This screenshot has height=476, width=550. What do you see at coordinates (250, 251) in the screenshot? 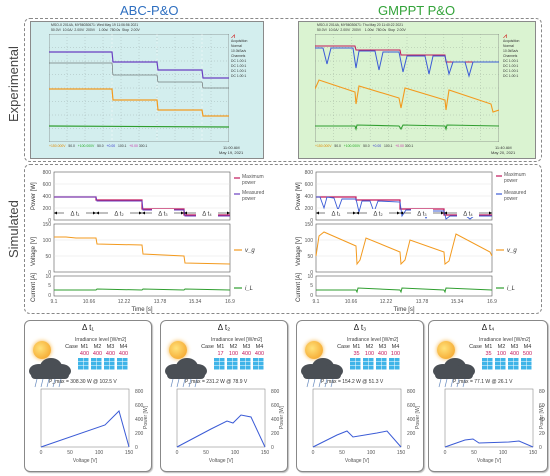
I see `vg-label: v_g` at bounding box center [250, 251].